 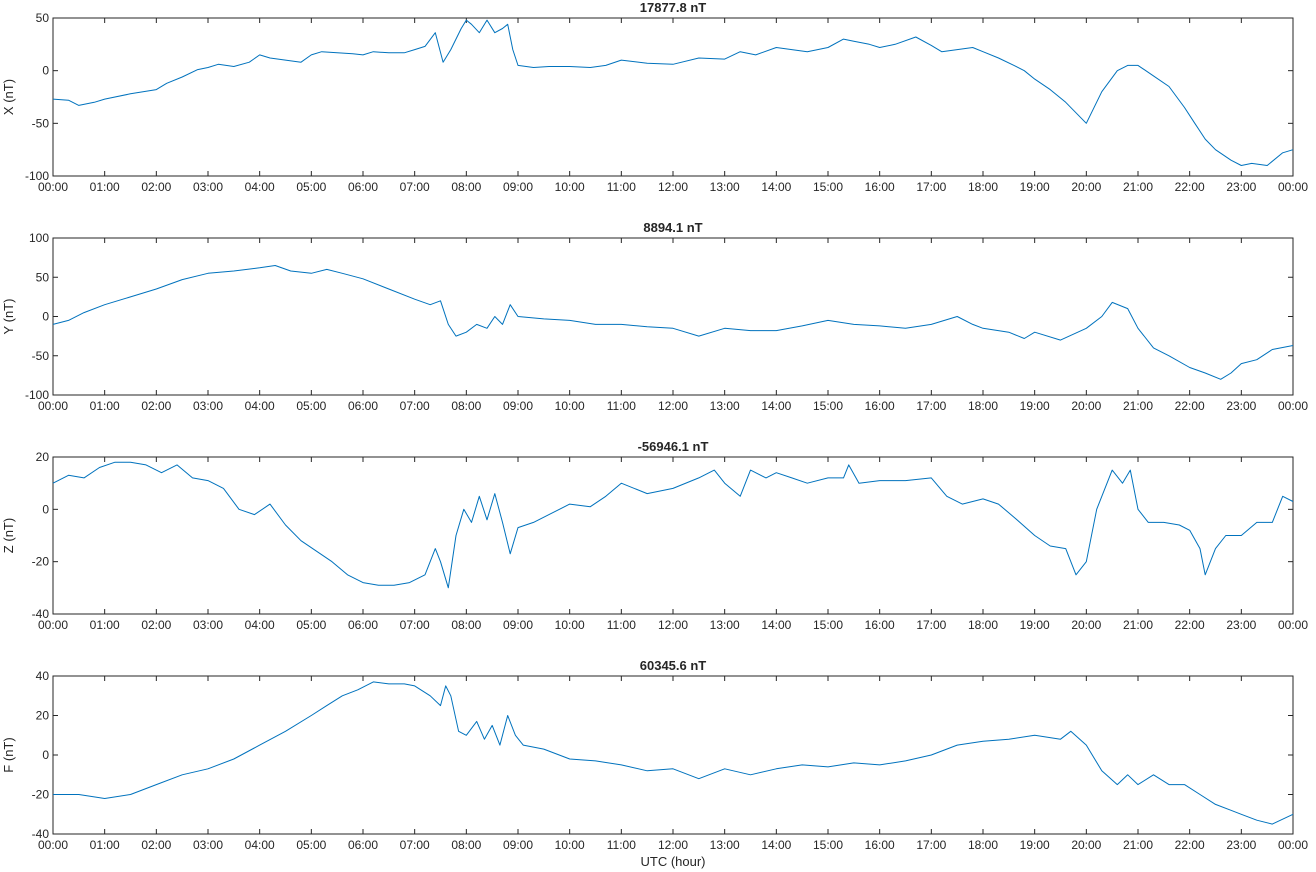 I want to click on y-tick-label: 40, so click(x=43, y=676).